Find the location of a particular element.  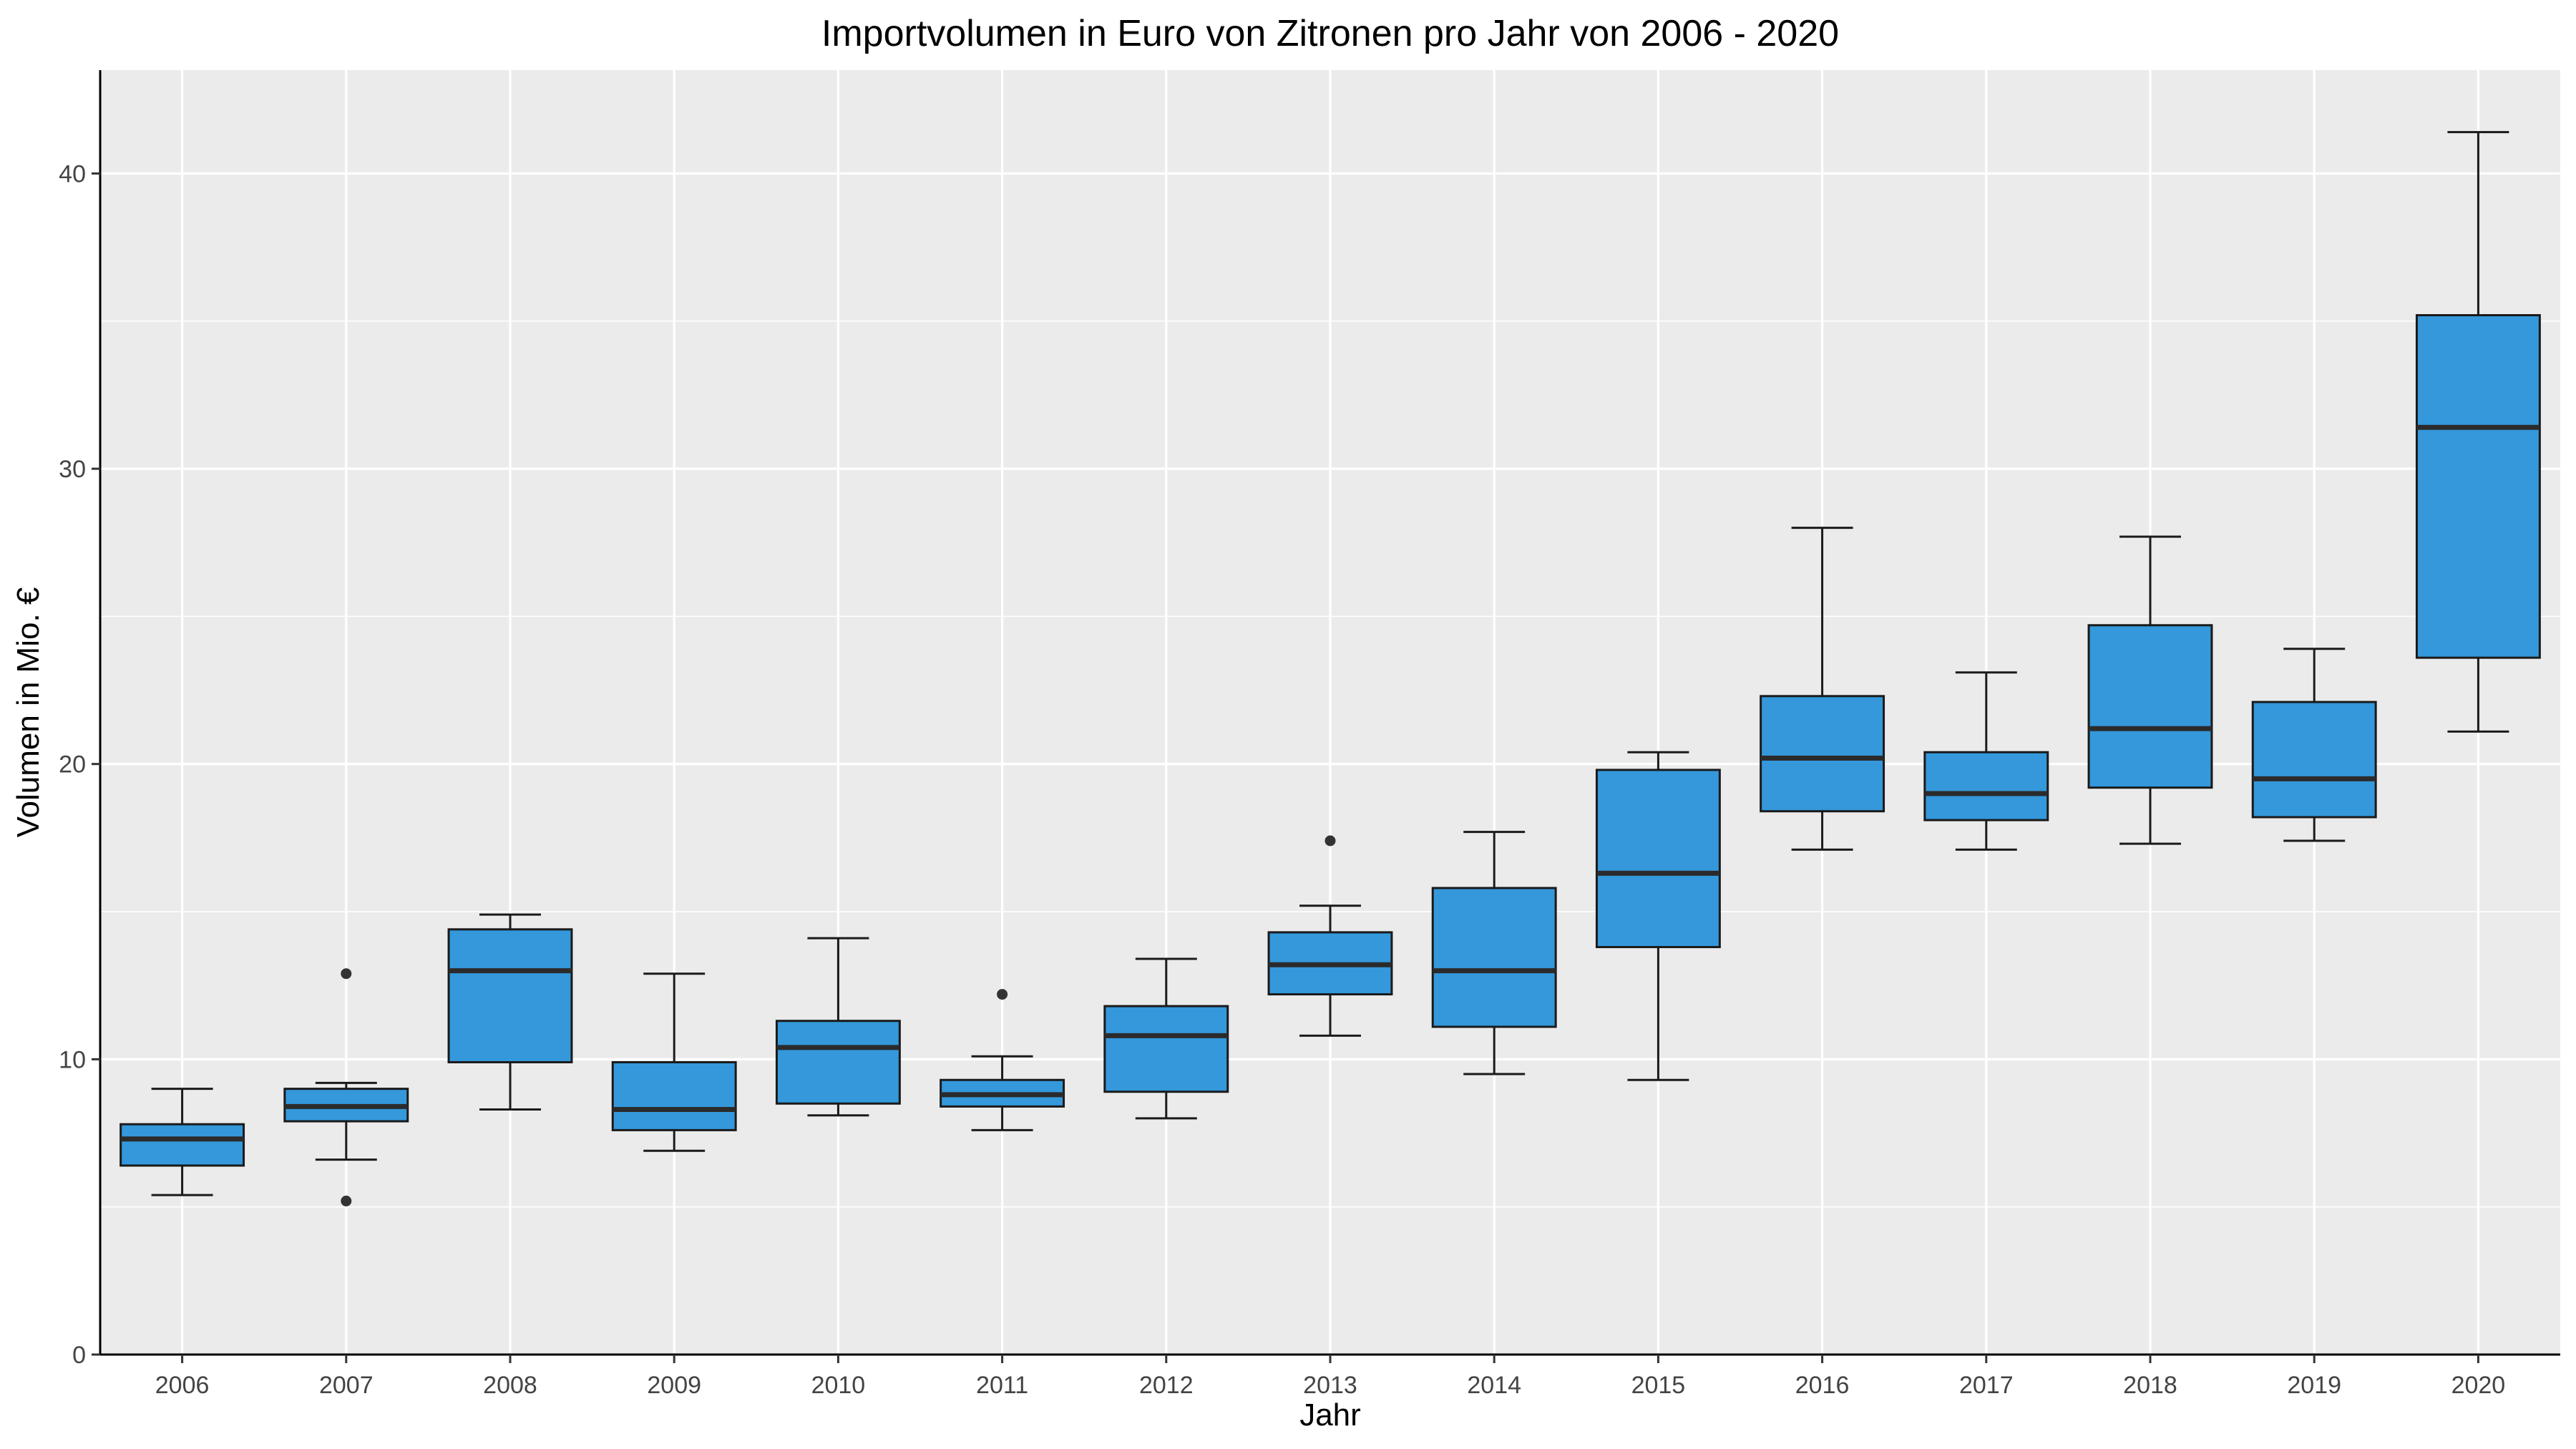

x-tick-label: 2019 is located at coordinates (2314, 1385).